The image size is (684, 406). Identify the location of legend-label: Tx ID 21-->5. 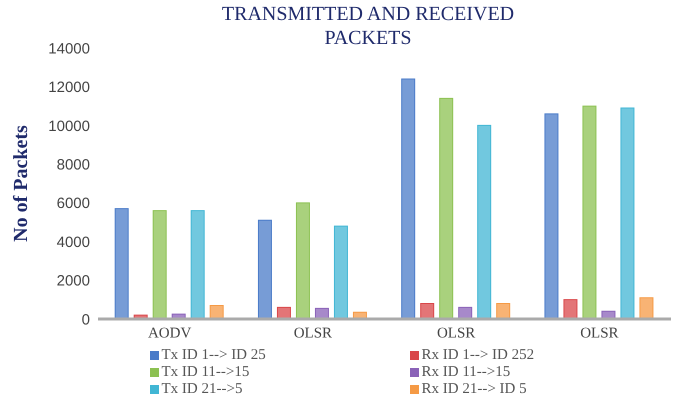
(202, 389).